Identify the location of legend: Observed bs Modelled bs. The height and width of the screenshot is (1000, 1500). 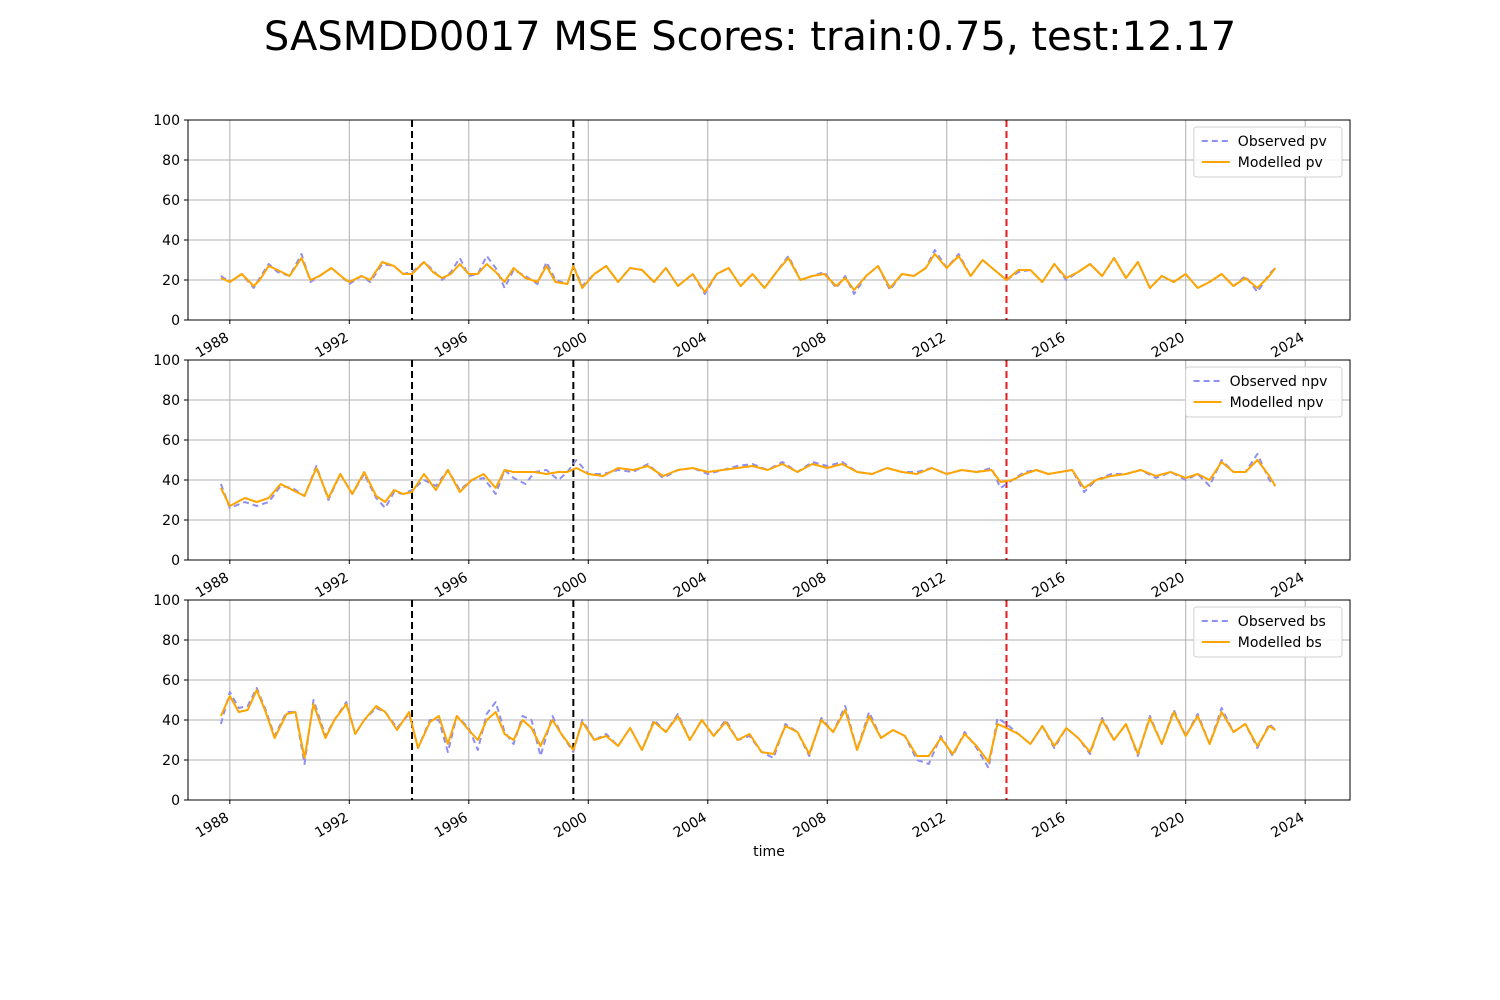
(1268, 632).